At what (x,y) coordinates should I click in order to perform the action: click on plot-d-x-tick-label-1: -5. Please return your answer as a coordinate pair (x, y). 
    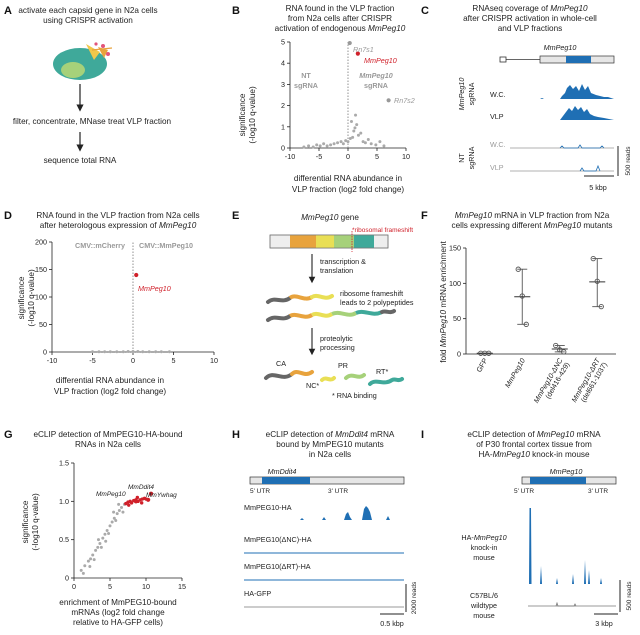
    Looking at the image, I should click on (92, 360).